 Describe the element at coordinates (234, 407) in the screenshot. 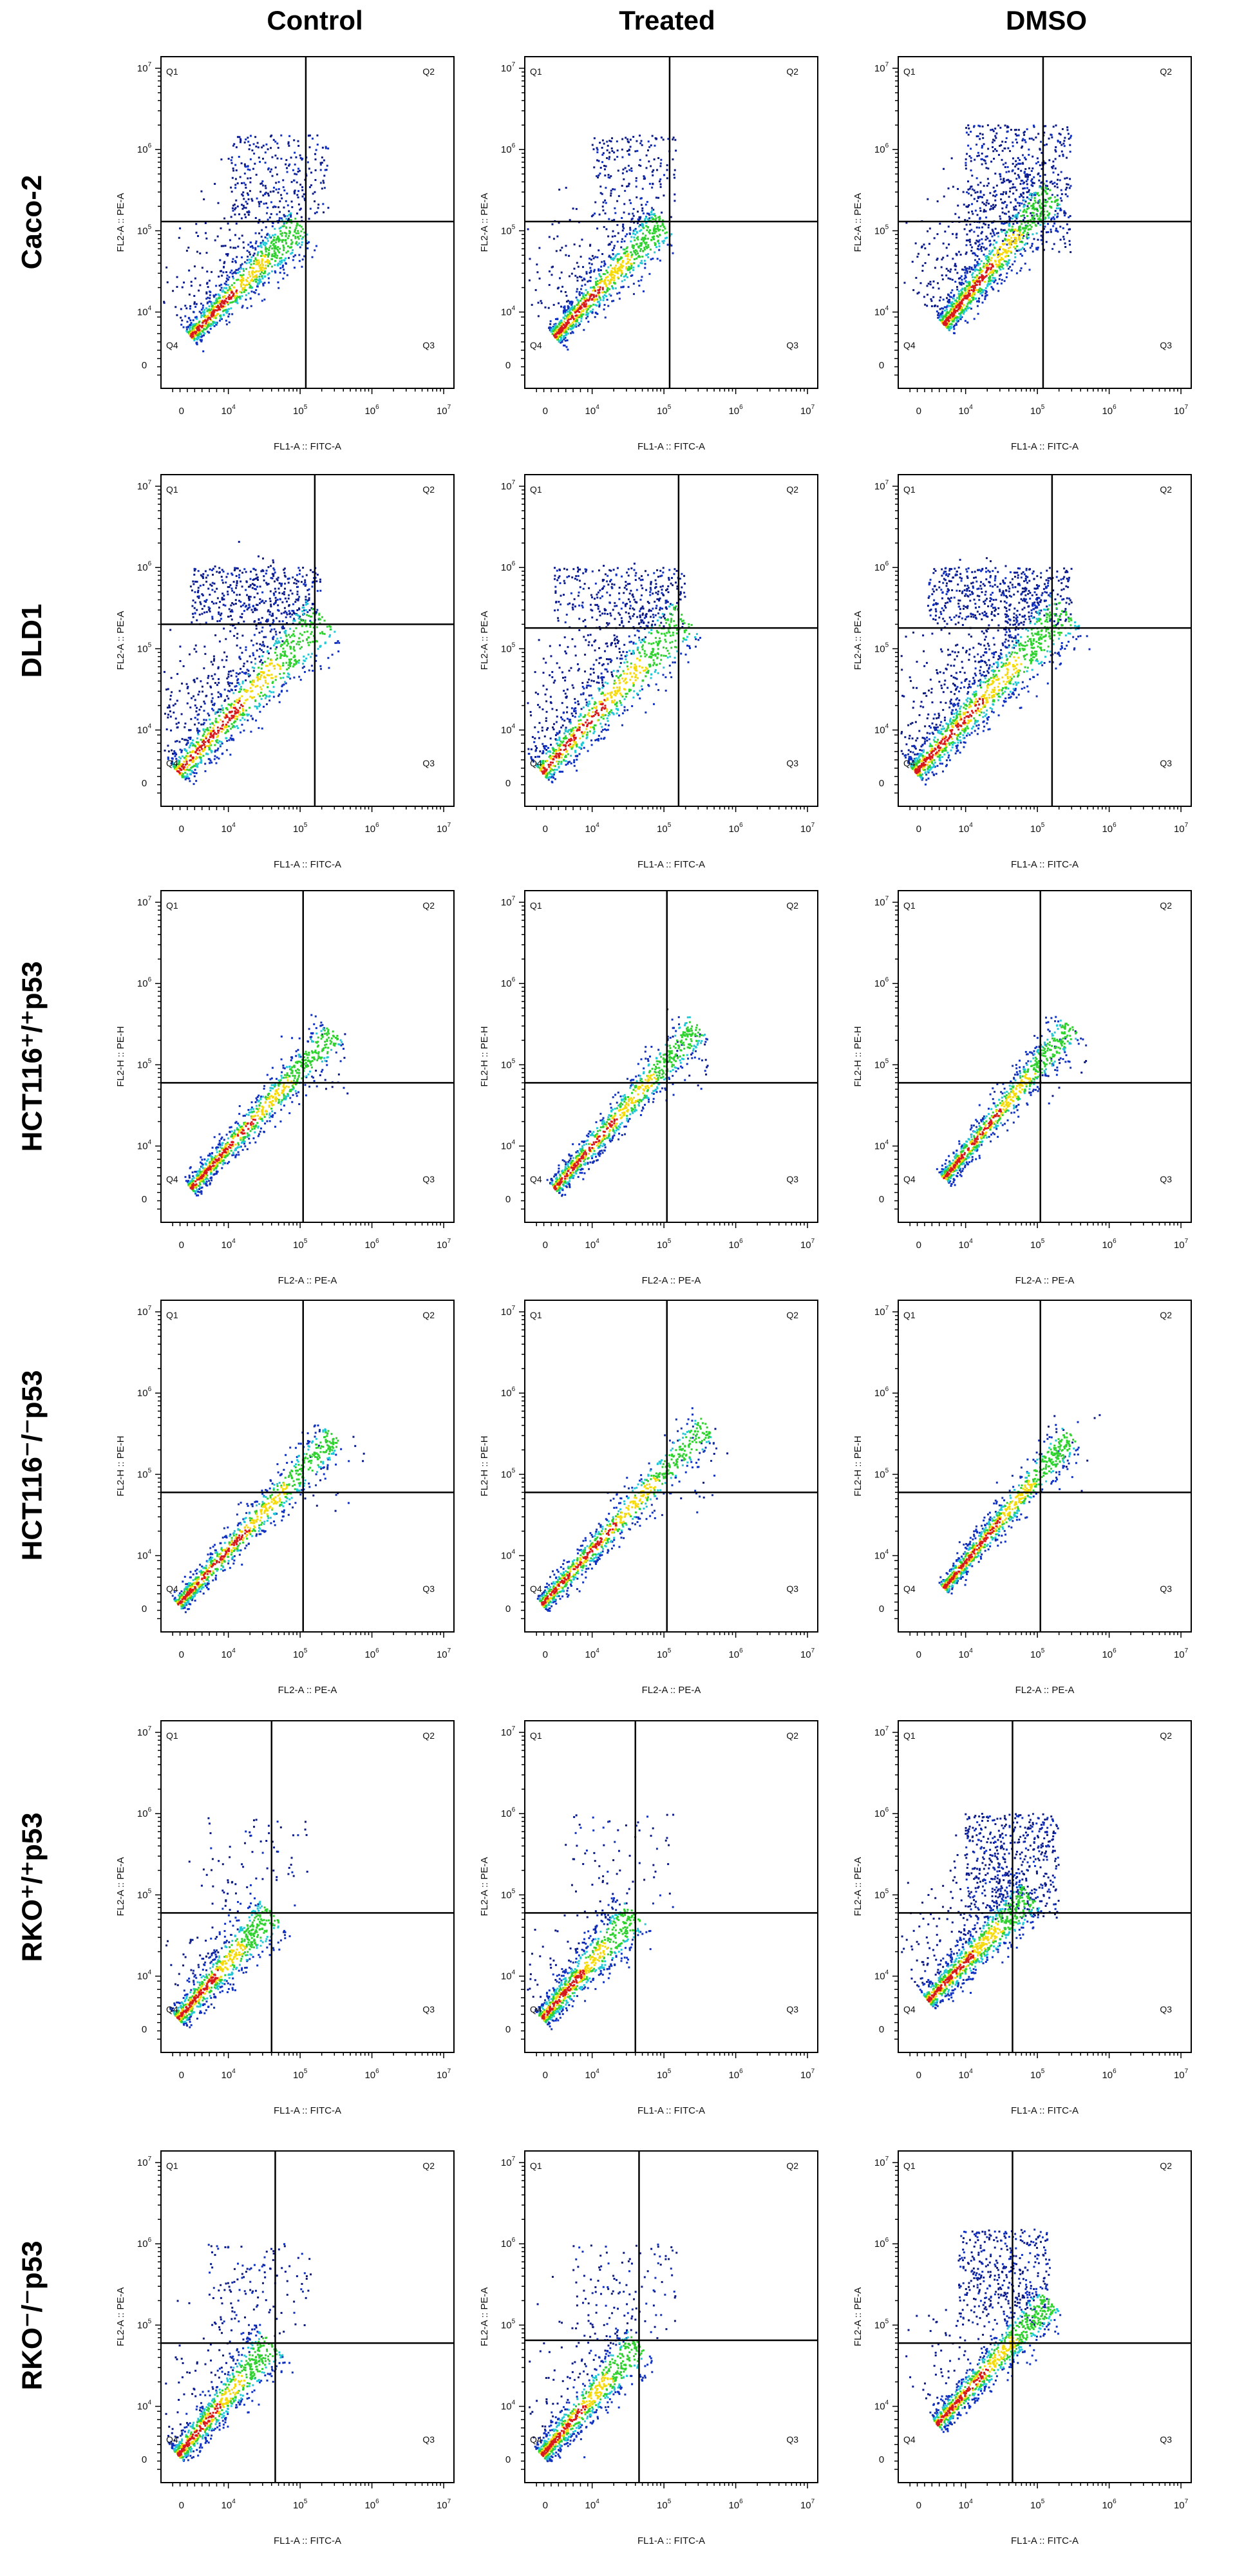

I see `tick-exponent: 4` at that location.